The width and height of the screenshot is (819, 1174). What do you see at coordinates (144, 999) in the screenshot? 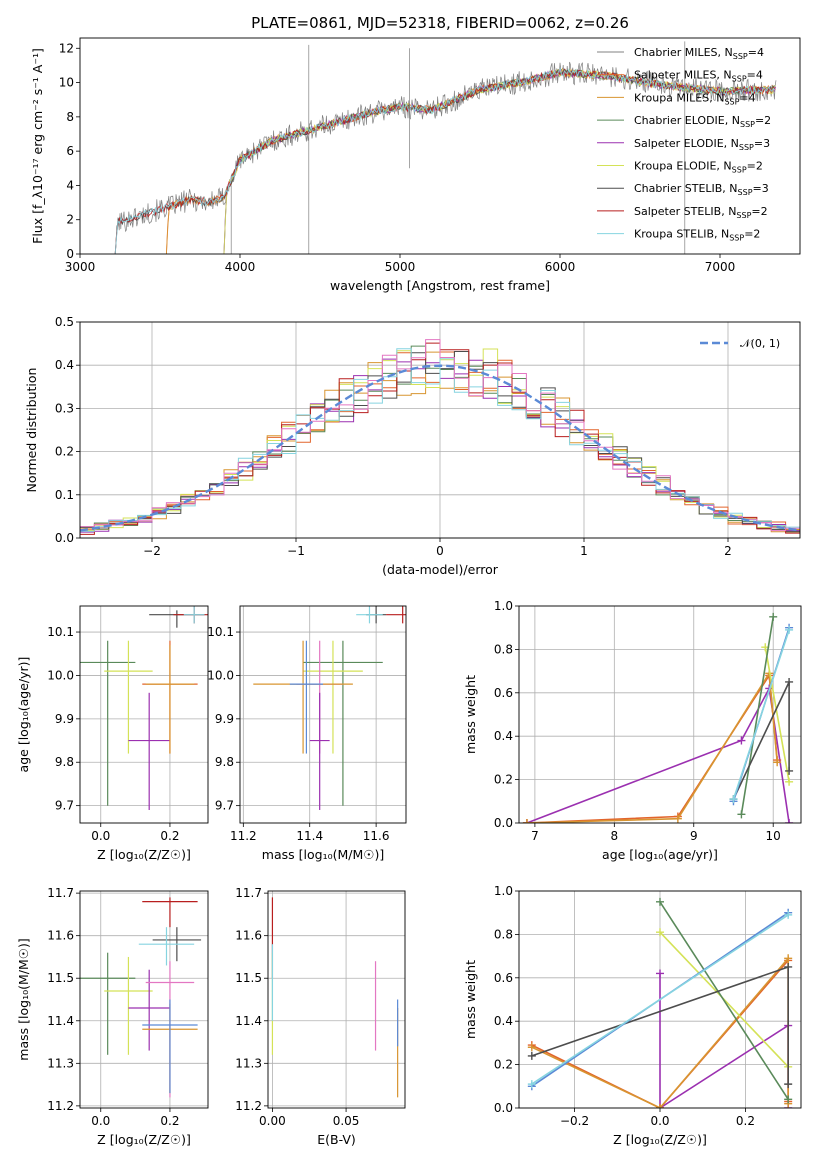
I see `mass-vs-Z-grid` at bounding box center [144, 999].